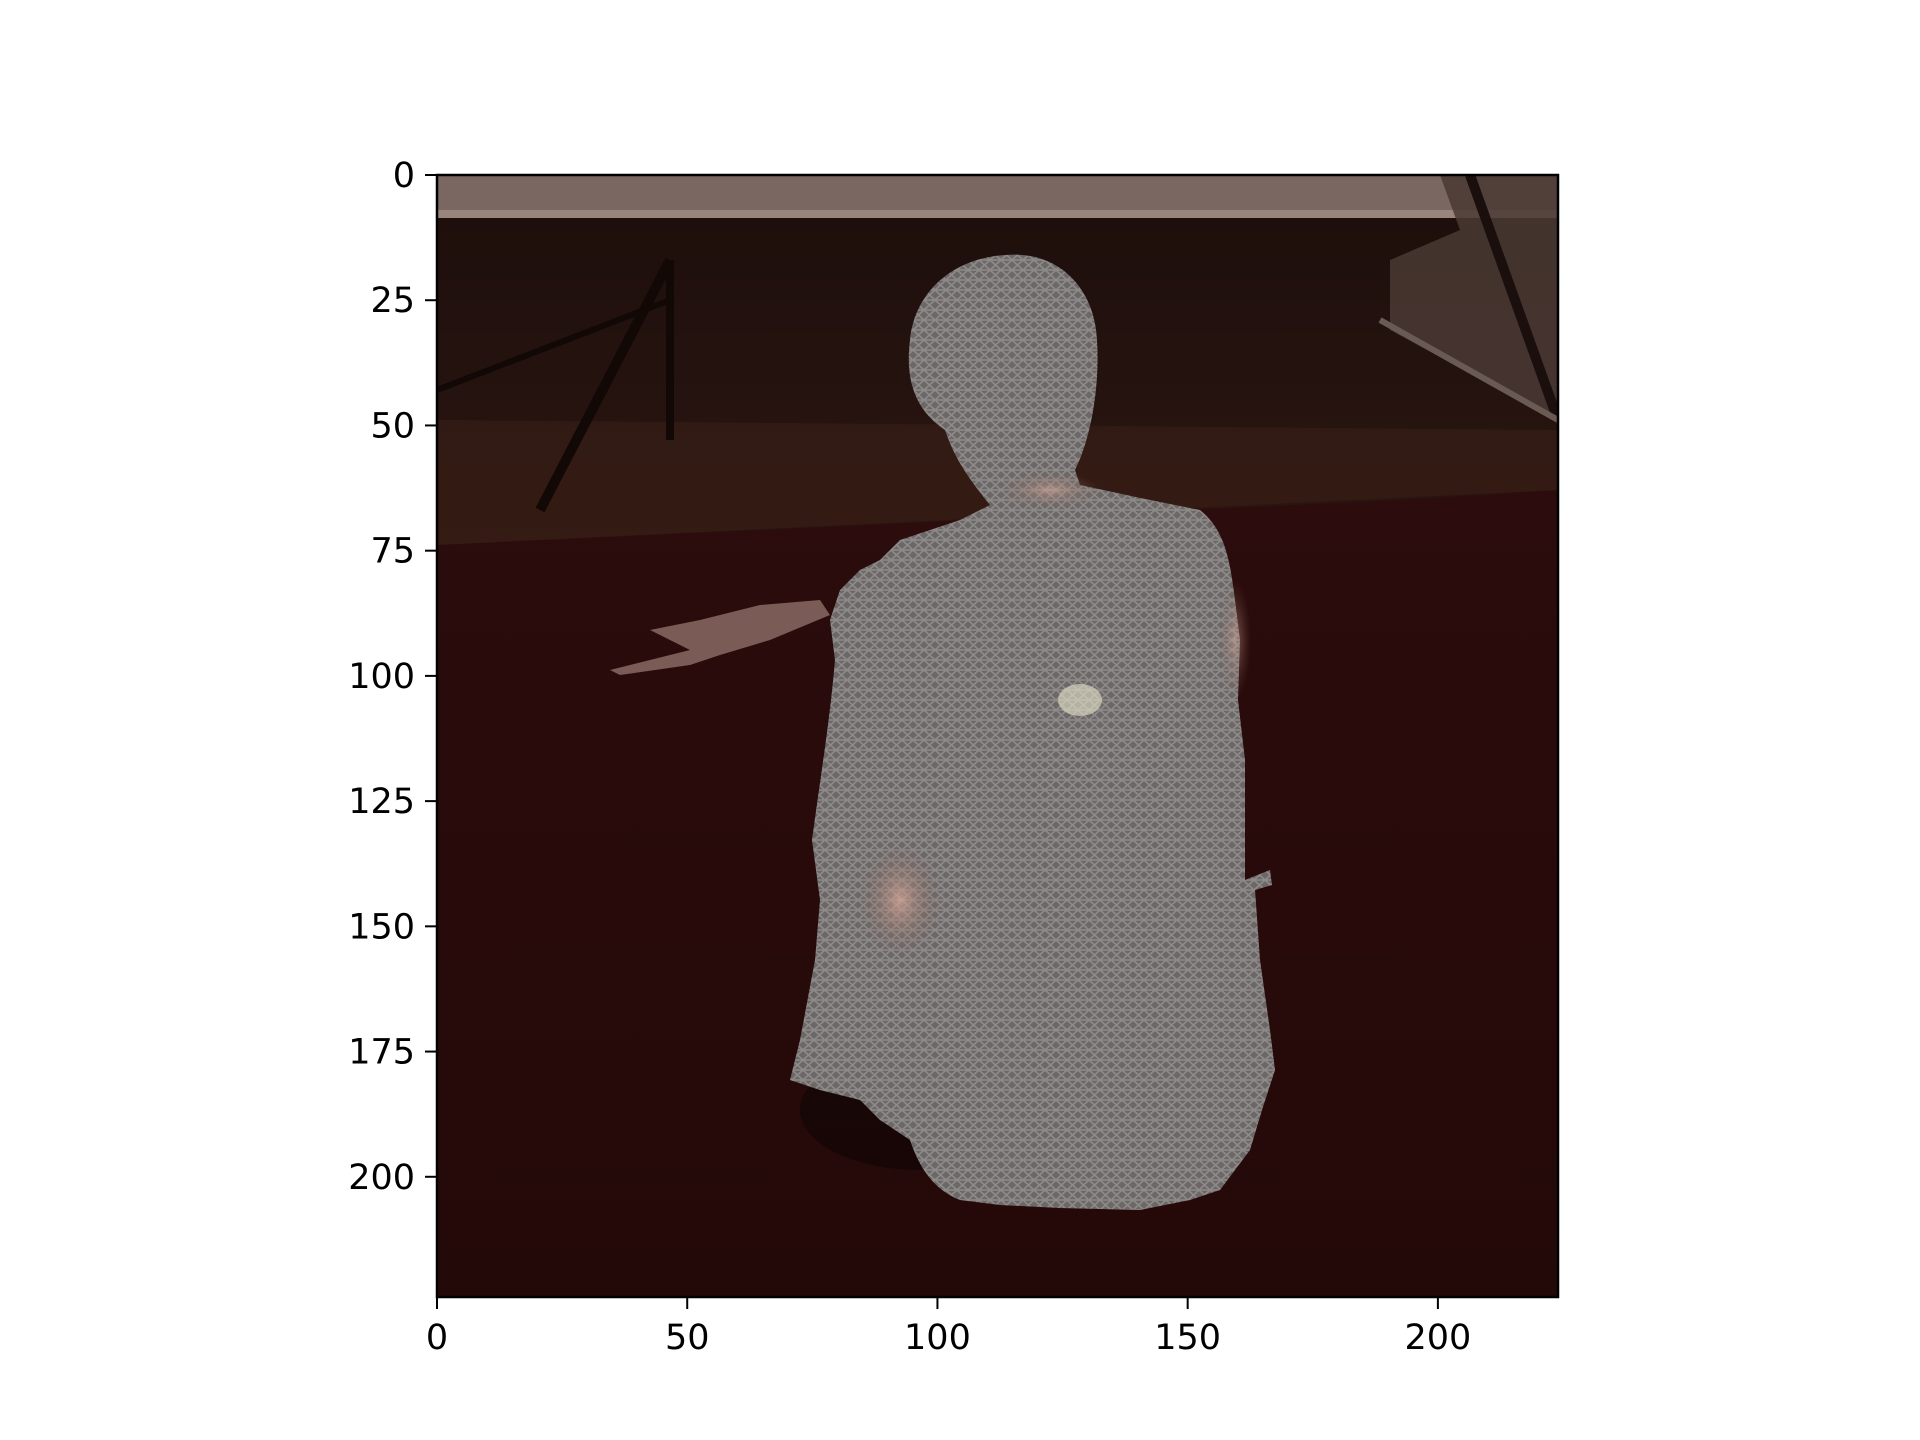 This screenshot has width=1920, height=1440. I want to click on x-tick-label: 50, so click(687, 1338).